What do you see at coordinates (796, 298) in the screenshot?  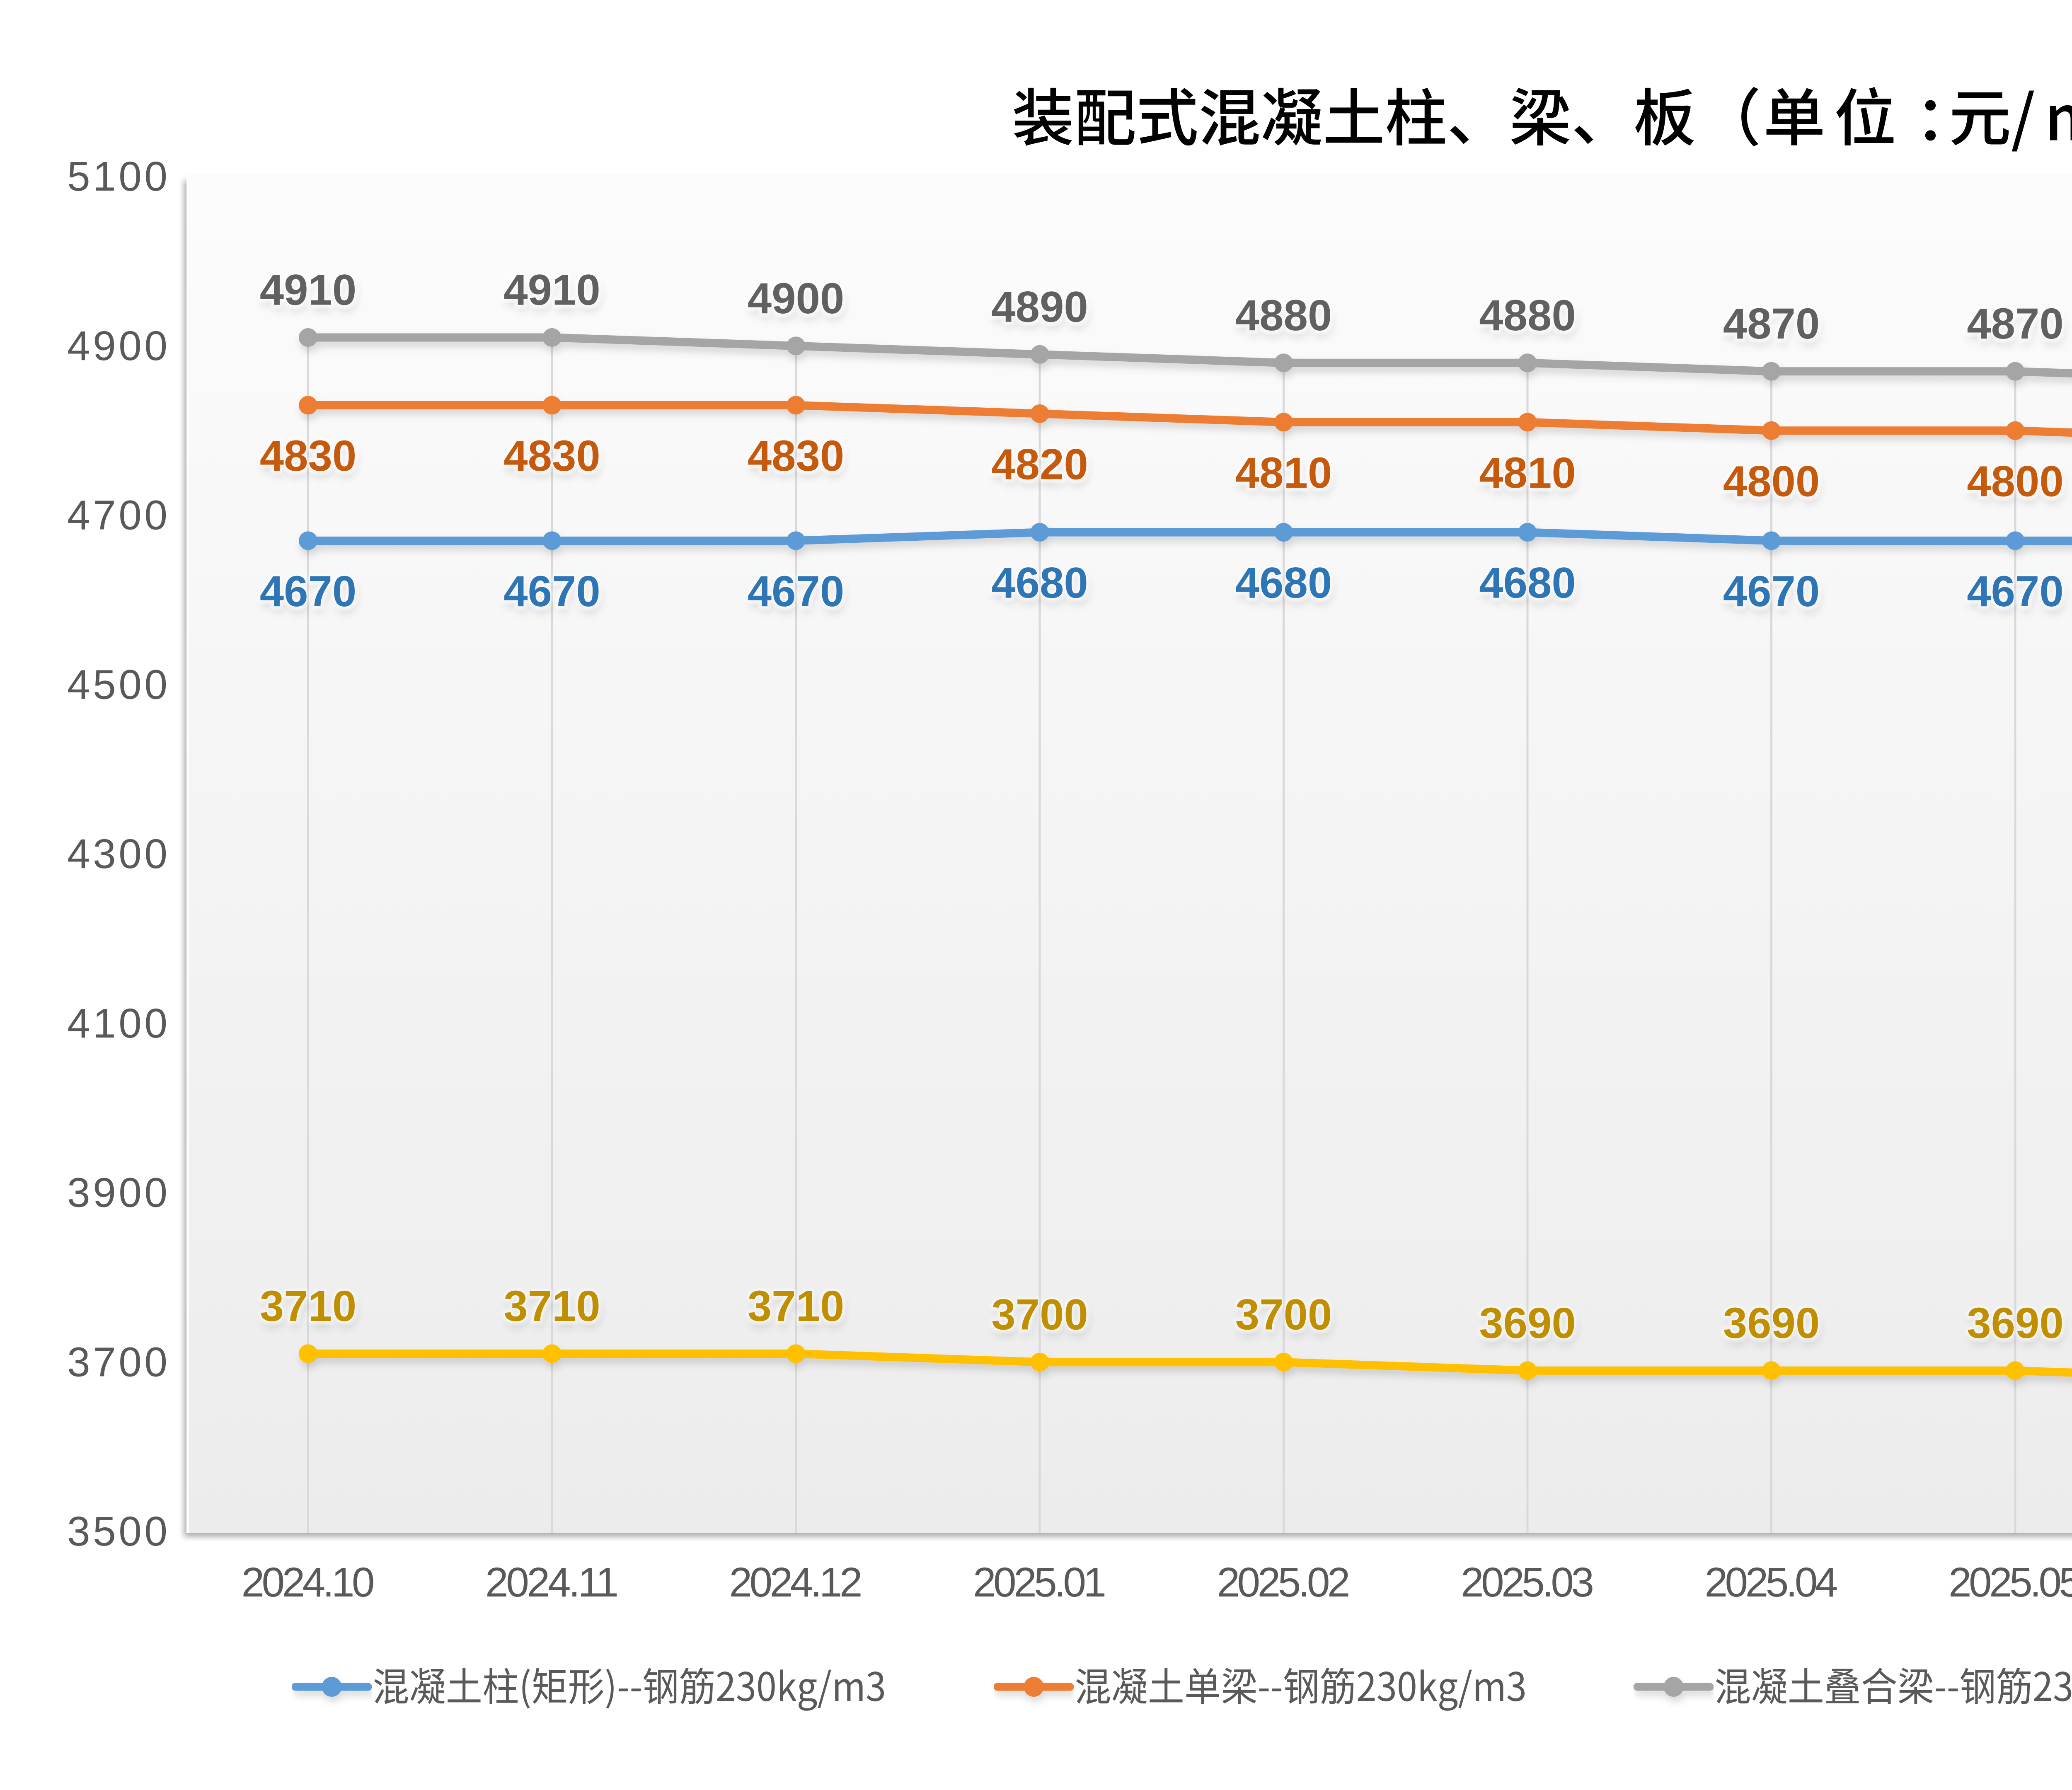 I see `svg-text: 4900` at bounding box center [796, 298].